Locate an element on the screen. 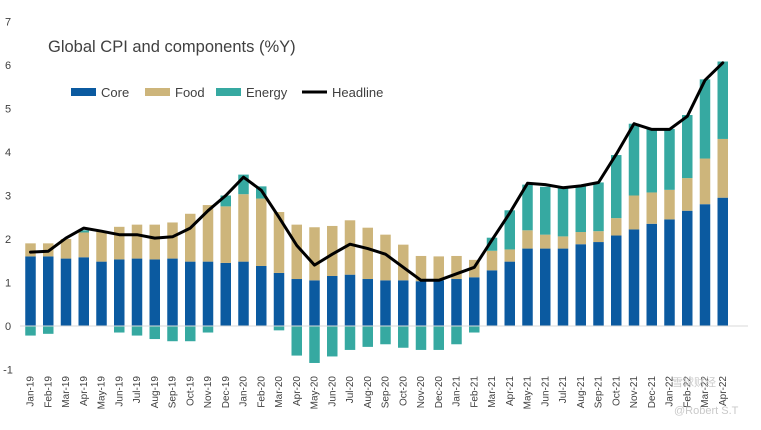 The image size is (761, 430). x-tick-label: Aug-19 is located at coordinates (155, 392).